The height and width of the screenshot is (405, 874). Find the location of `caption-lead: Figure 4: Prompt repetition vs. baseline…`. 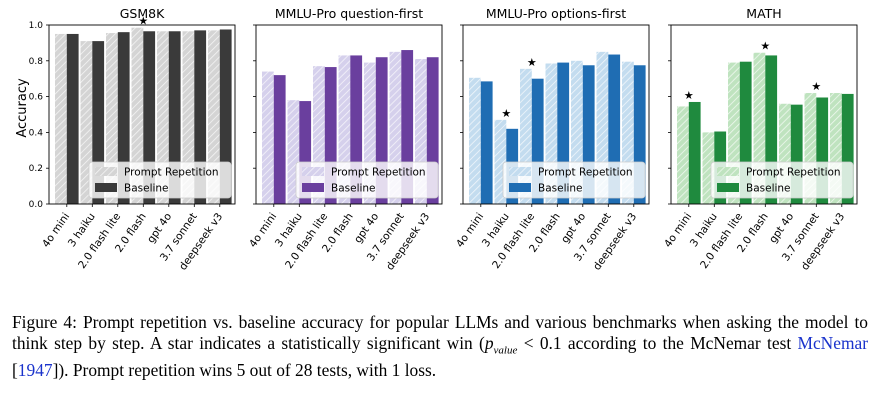

caption-lead: Figure 4: Prompt repetition vs. baseline… is located at coordinates (440, 332).